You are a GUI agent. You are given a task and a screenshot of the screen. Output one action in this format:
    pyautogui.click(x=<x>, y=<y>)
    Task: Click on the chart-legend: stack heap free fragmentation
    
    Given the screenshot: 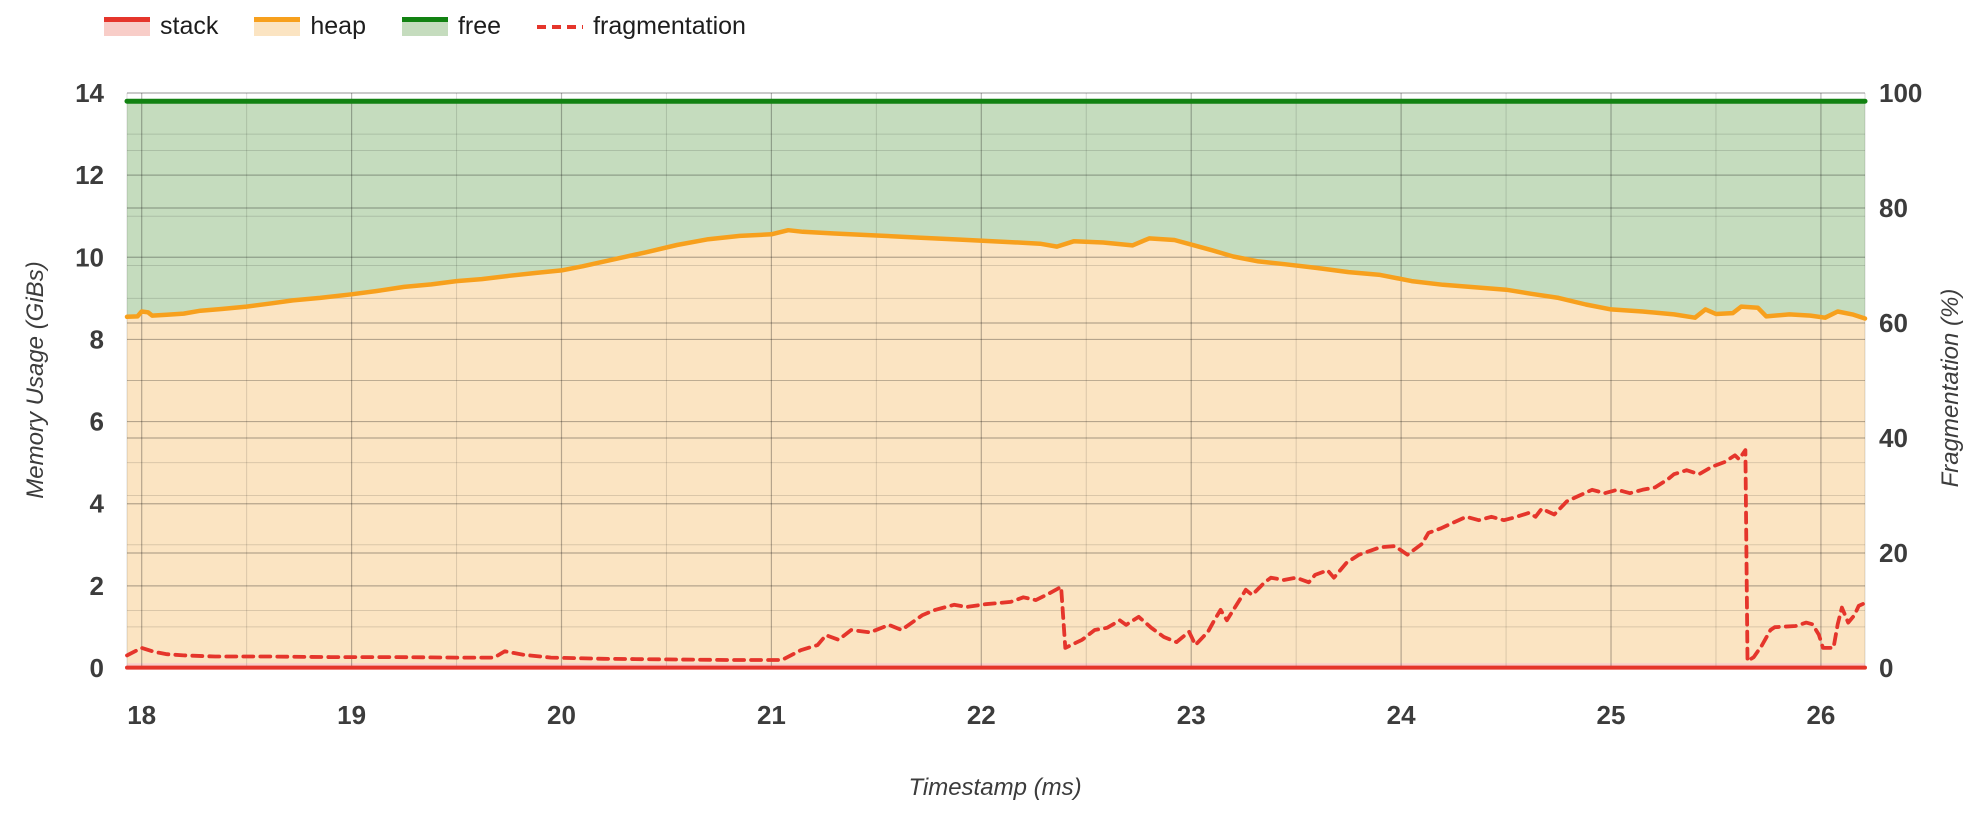 What is the action you would take?
    pyautogui.click(x=425, y=26)
    